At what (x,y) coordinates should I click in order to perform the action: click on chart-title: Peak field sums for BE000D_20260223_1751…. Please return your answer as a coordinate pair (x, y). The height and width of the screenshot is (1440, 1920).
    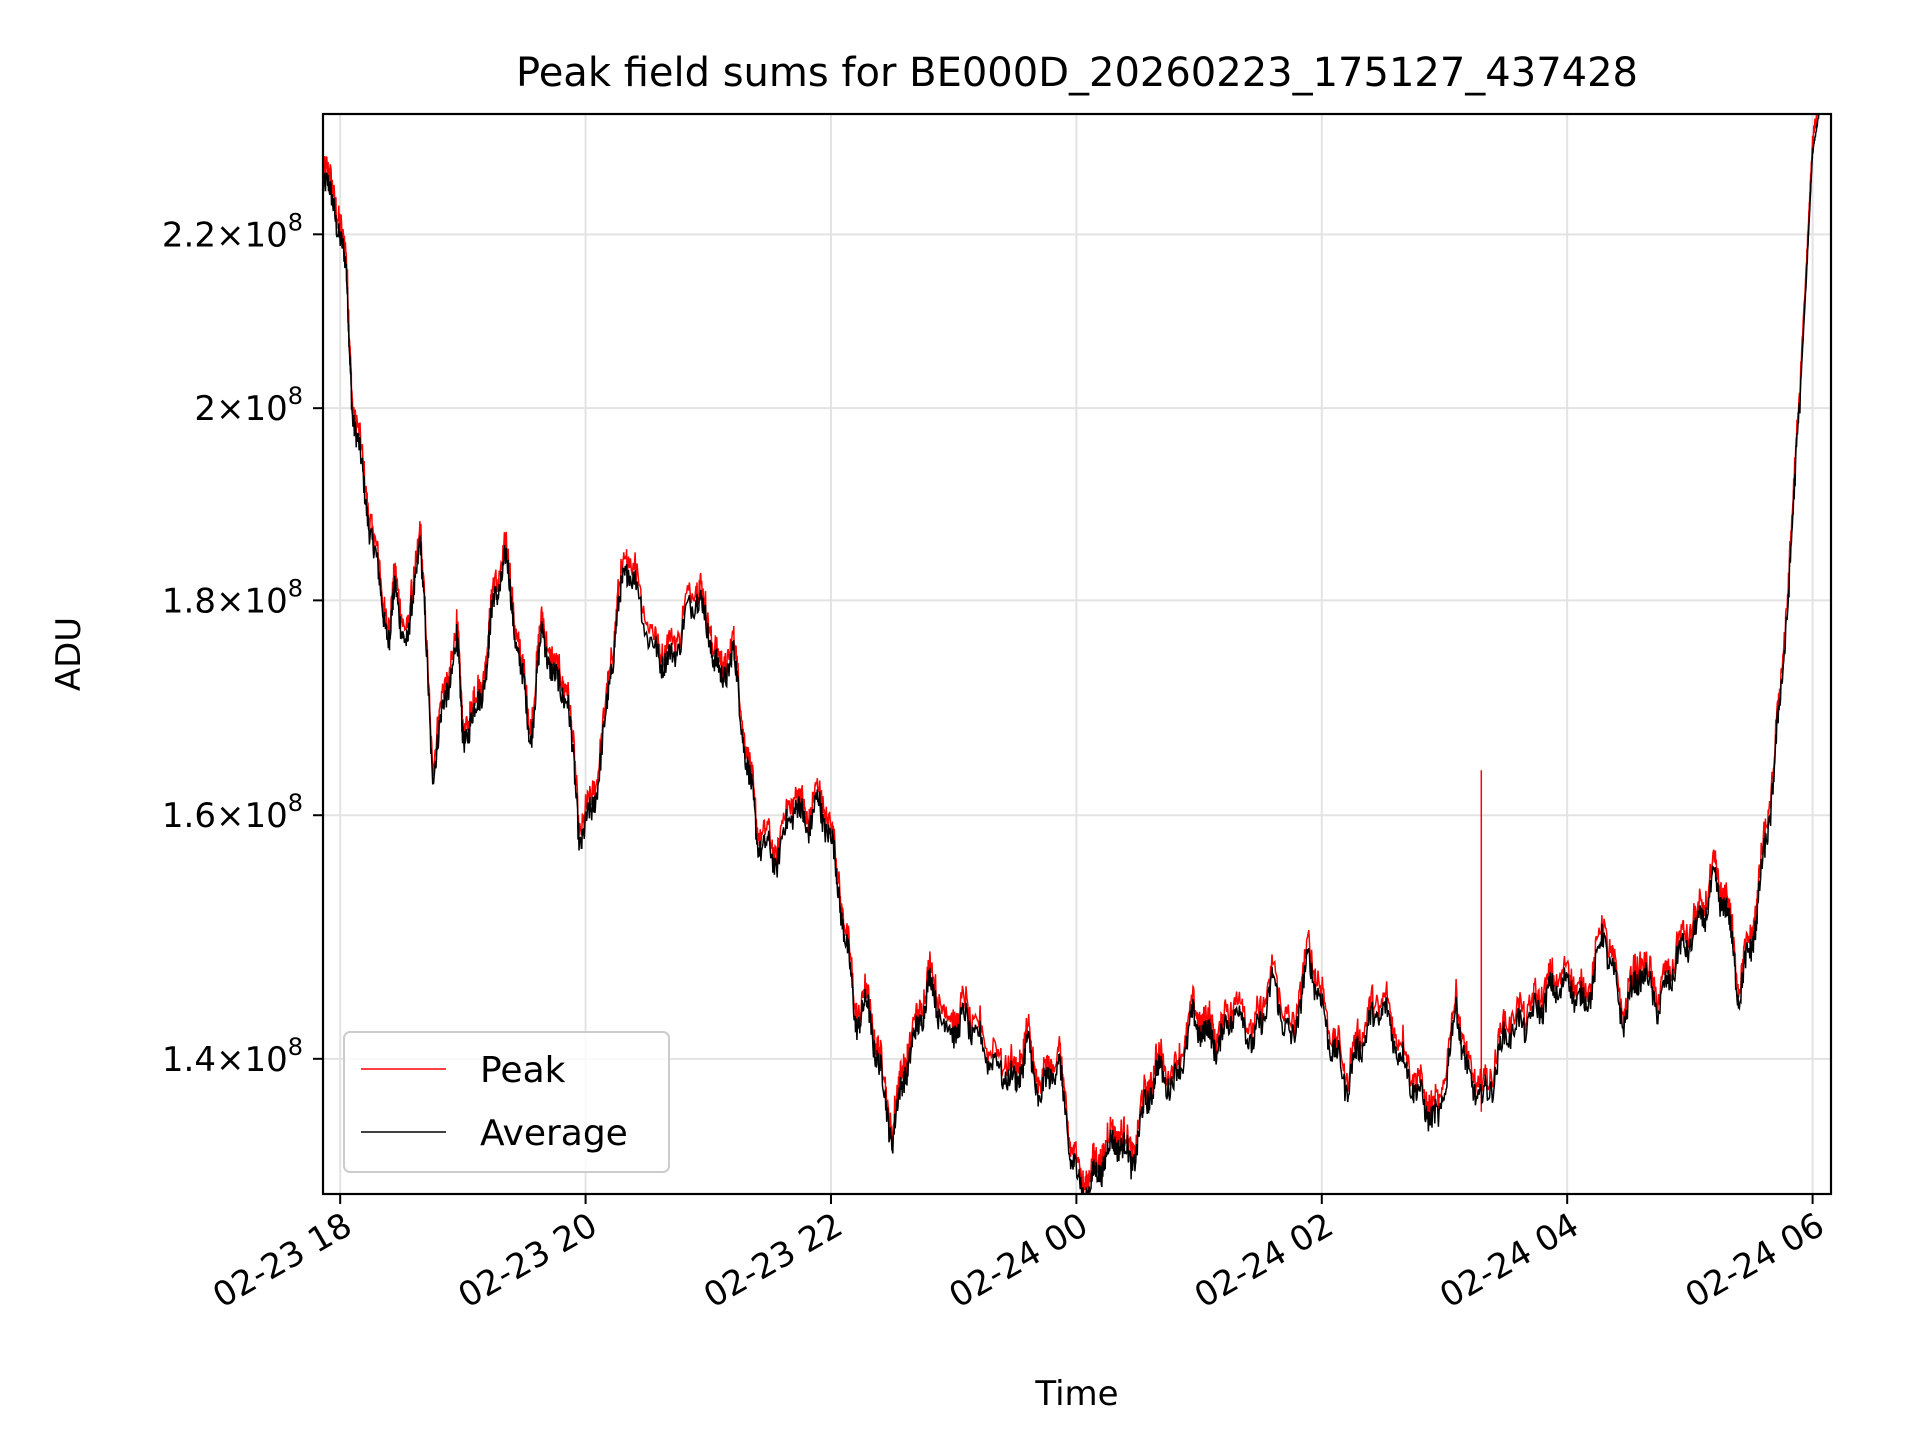
    Looking at the image, I should click on (1077, 73).